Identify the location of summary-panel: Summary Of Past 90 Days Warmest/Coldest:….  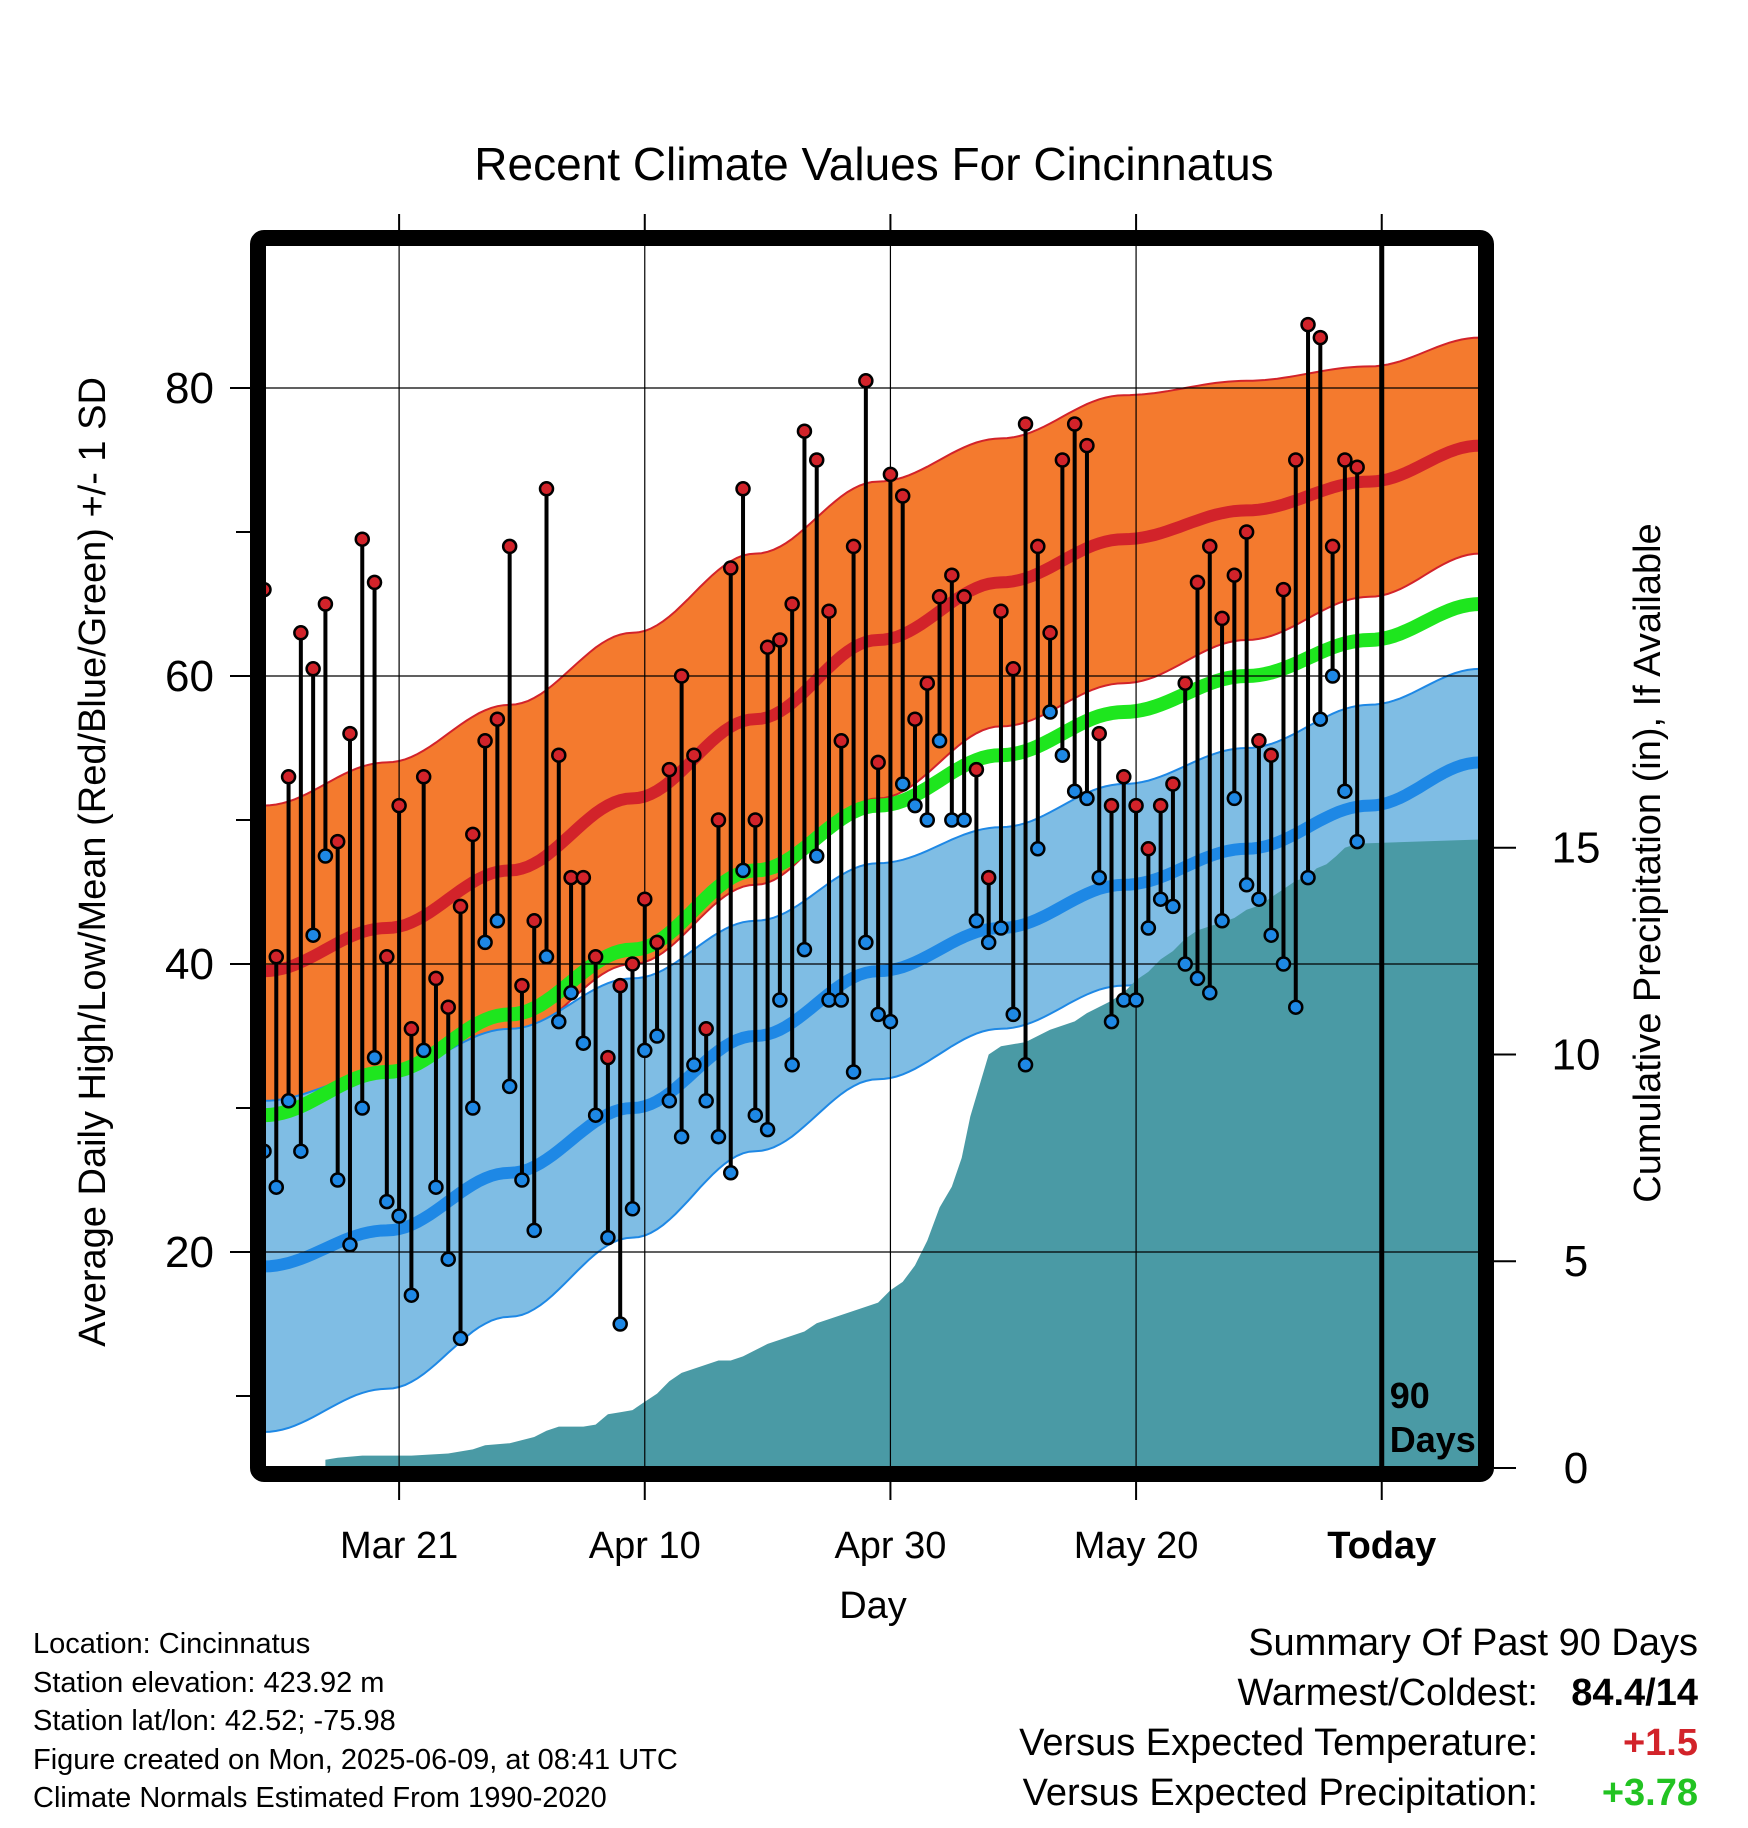
(1358, 1718).